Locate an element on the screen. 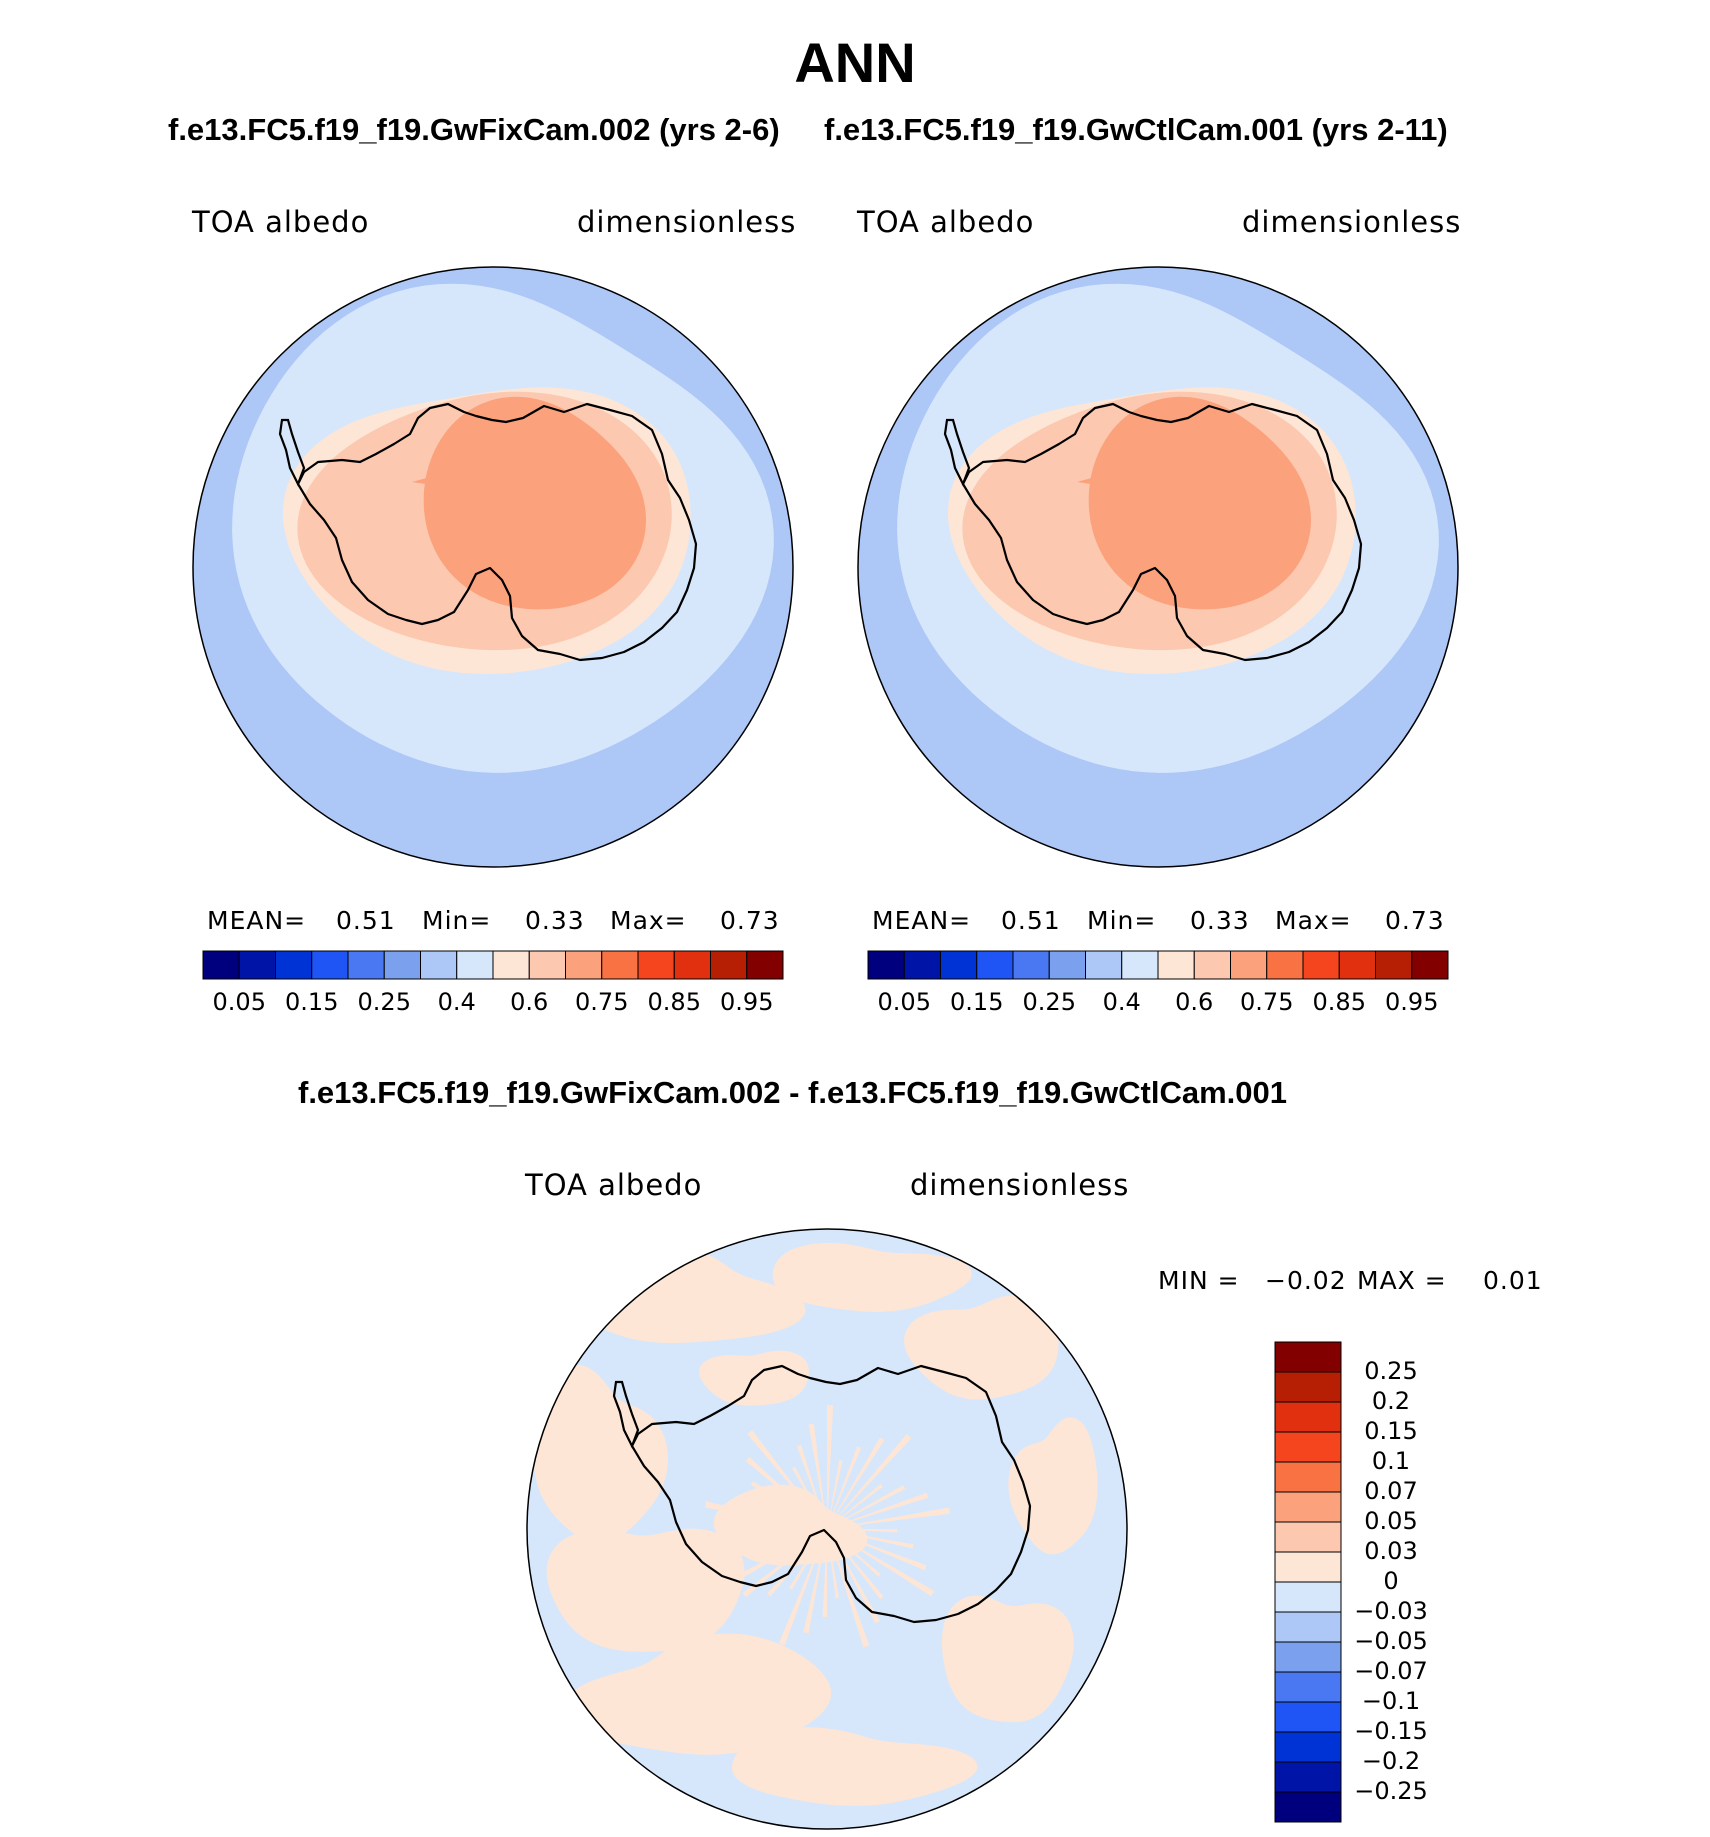  right-colorbar-tick-label: 0.15 is located at coordinates (977, 1002).